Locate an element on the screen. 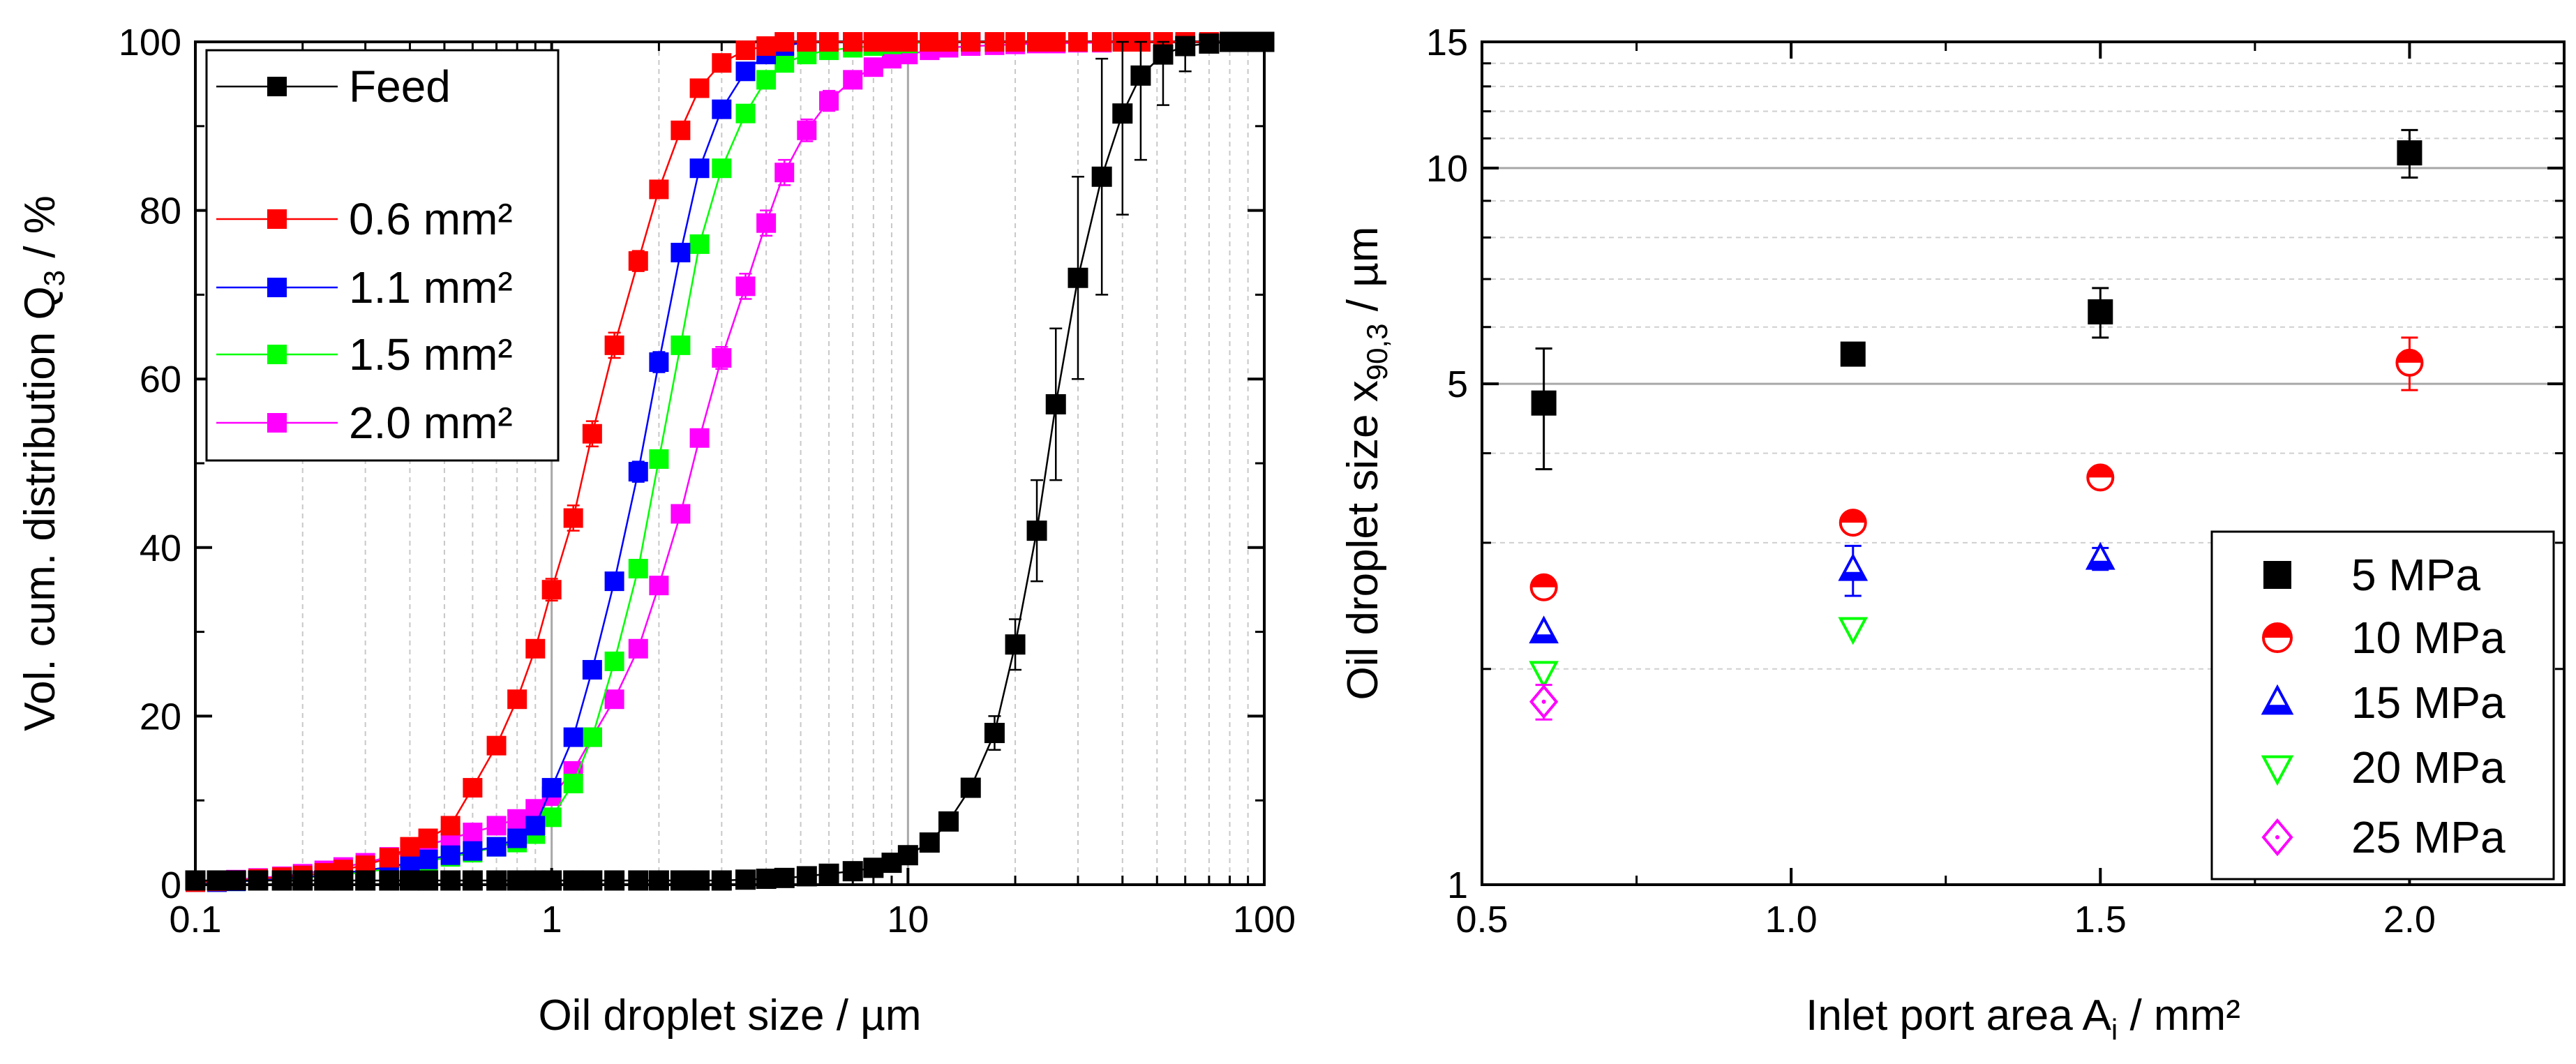 Image resolution: width=2576 pixels, height=1064 pixels. legend-item-2-0-mm: 2.0 mm² is located at coordinates (364, 423).